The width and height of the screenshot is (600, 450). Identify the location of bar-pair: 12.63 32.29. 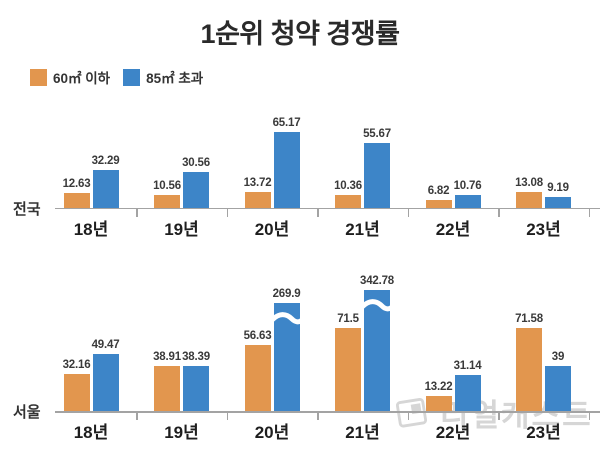
(91, 181).